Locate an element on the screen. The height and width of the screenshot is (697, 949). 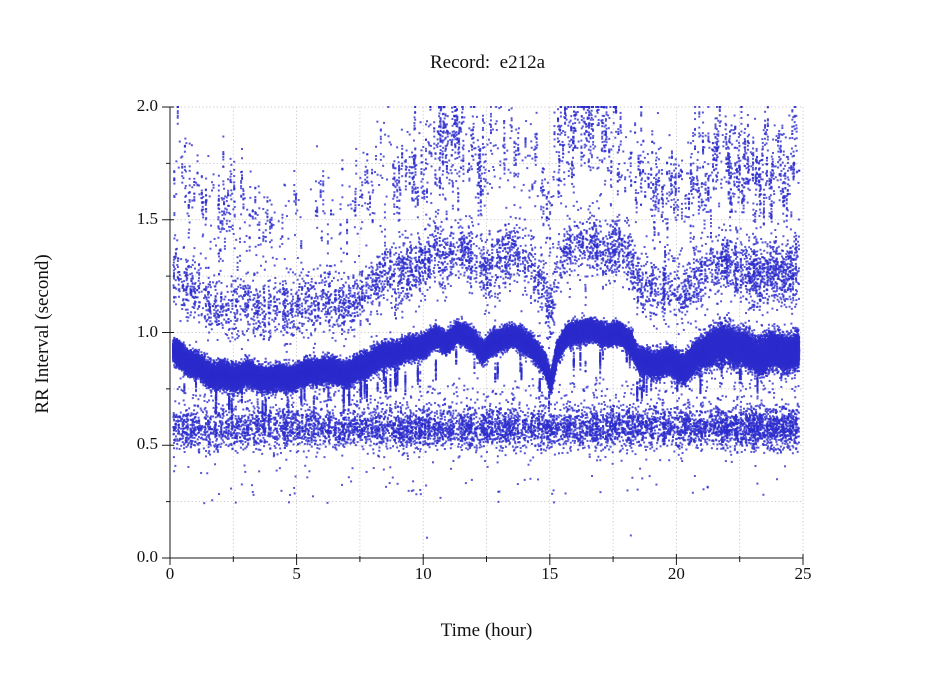
y-tick-label: 1.5 is located at coordinates (147, 218).